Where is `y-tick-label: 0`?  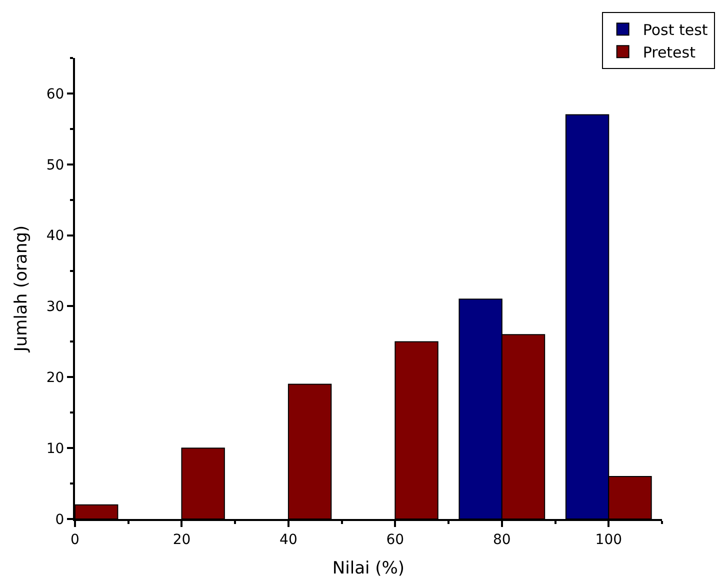 y-tick-label: 0 is located at coordinates (59, 520).